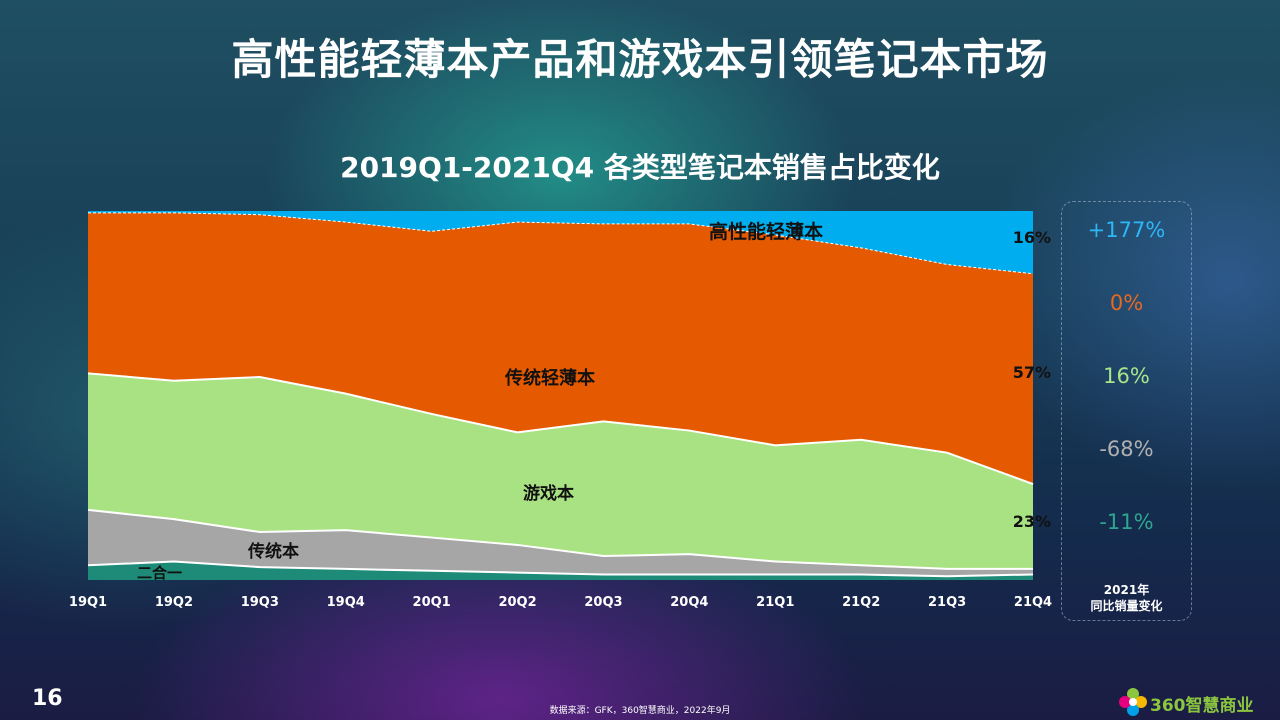 The image size is (1280, 720). What do you see at coordinates (432, 602) in the screenshot?
I see `x-tick-label: 20Q1` at bounding box center [432, 602].